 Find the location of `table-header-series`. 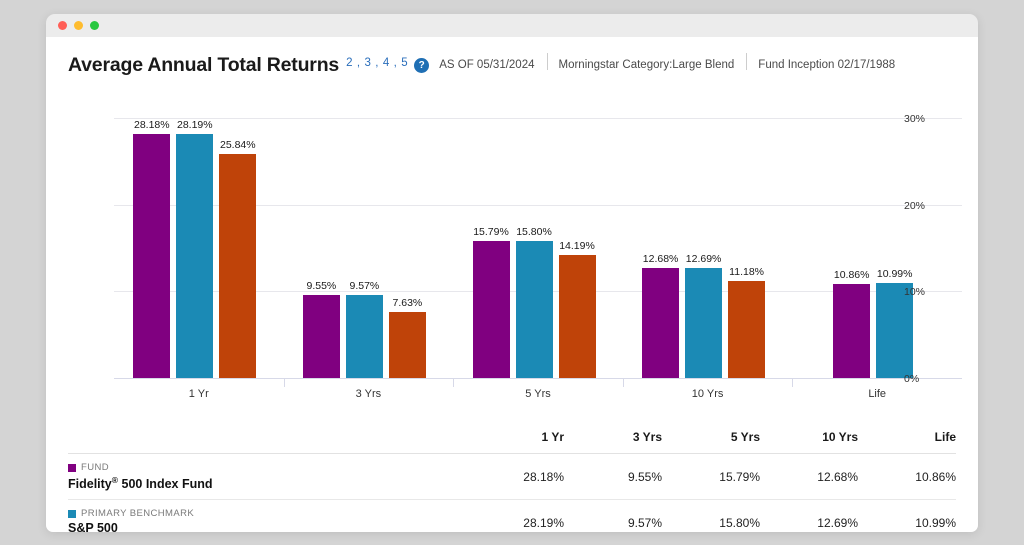

table-header-series is located at coordinates (267, 442).